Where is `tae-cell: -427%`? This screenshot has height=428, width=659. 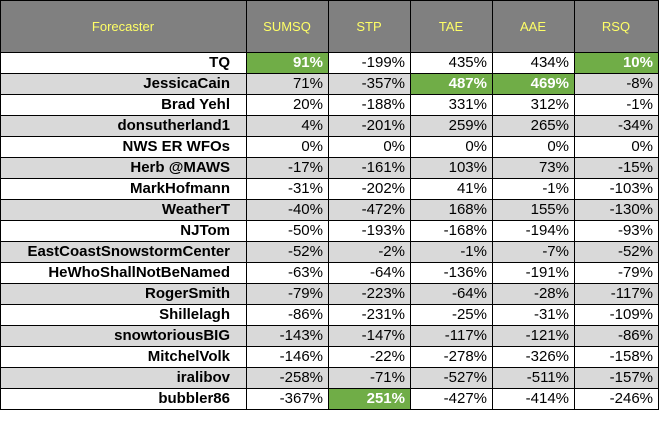
tae-cell: -427% is located at coordinates (451, 399).